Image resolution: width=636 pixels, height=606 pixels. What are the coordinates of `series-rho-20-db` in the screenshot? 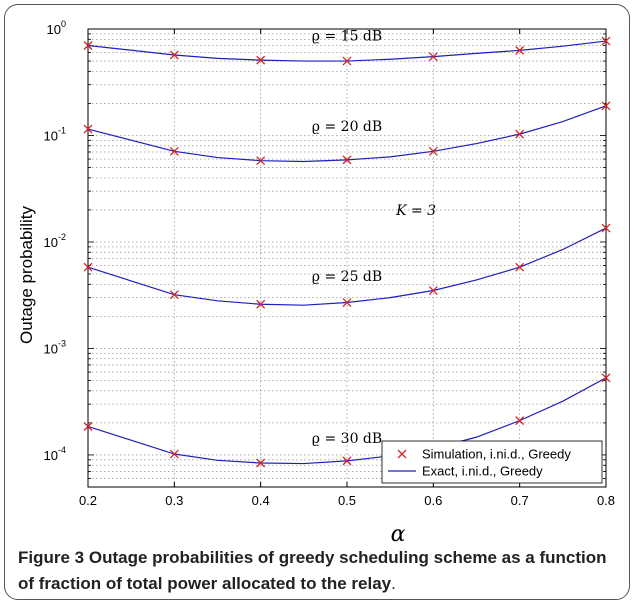 It's located at (347, 133).